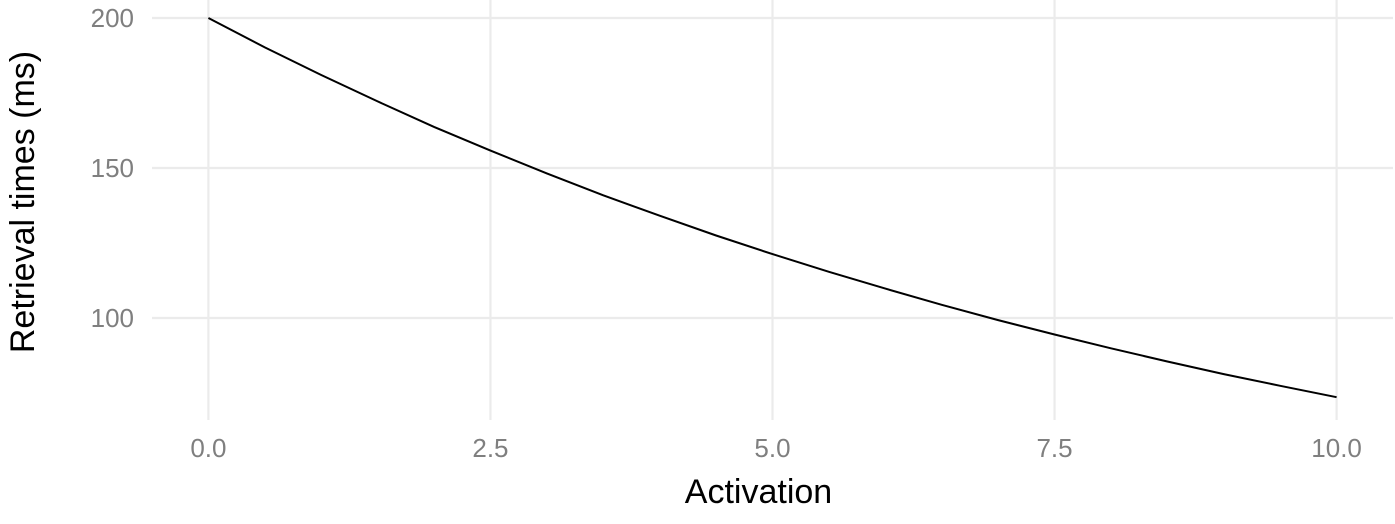 Image resolution: width=1395 pixels, height=524 pixels. Describe the element at coordinates (208, 448) in the screenshot. I see `x-tick-label: 0.0` at that location.